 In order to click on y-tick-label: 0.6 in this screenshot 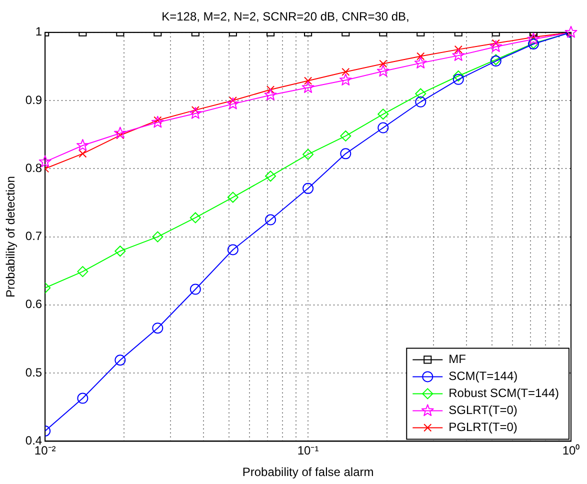, I will do `click(33, 304)`.